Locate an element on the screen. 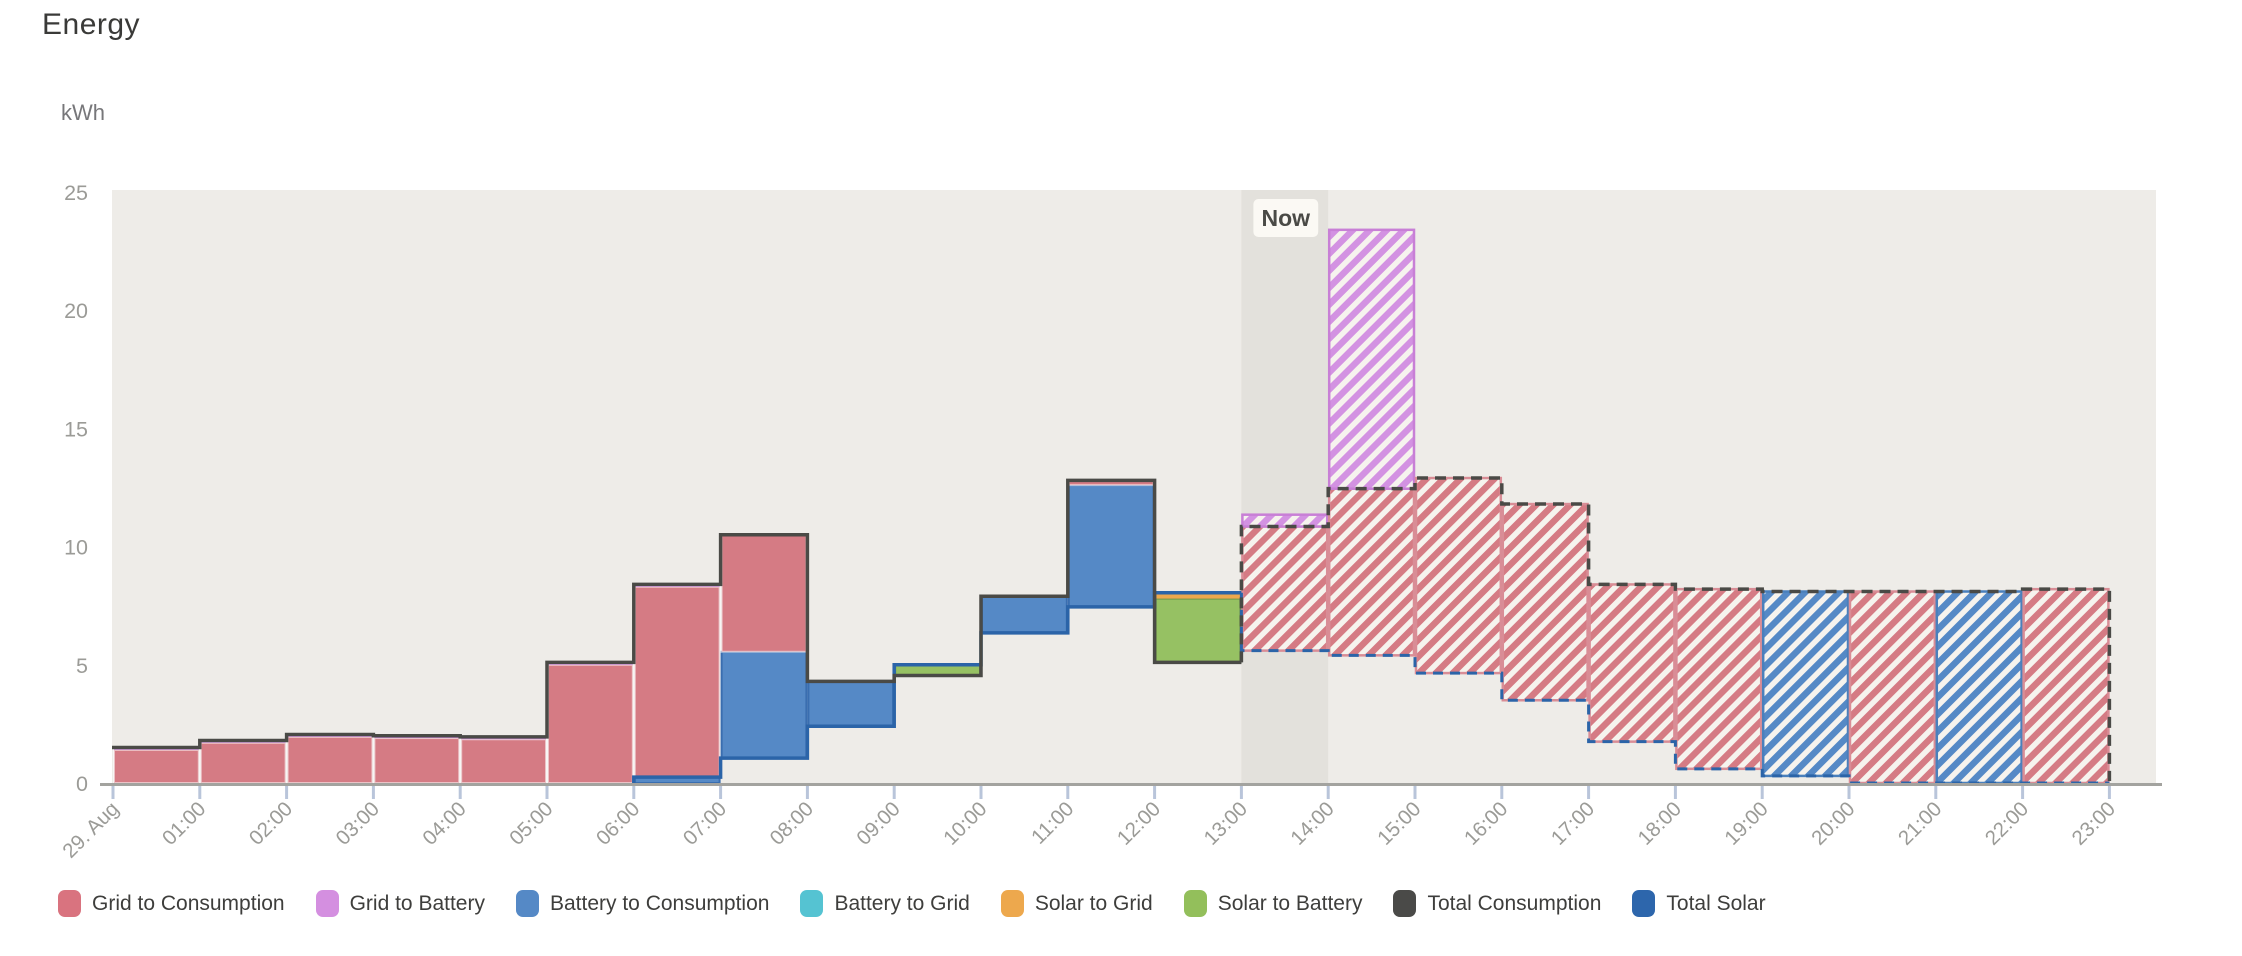 This screenshot has height=956, width=2242. x-tick-label: 23:00 is located at coordinates (2093, 823).